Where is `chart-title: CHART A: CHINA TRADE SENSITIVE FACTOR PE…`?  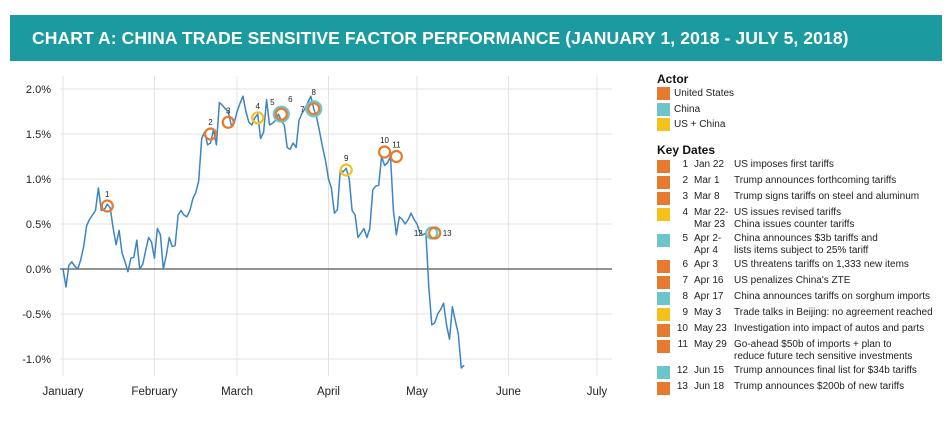
chart-title: CHART A: CHINA TRADE SENSITIVE FACTOR PE… is located at coordinates (440, 38).